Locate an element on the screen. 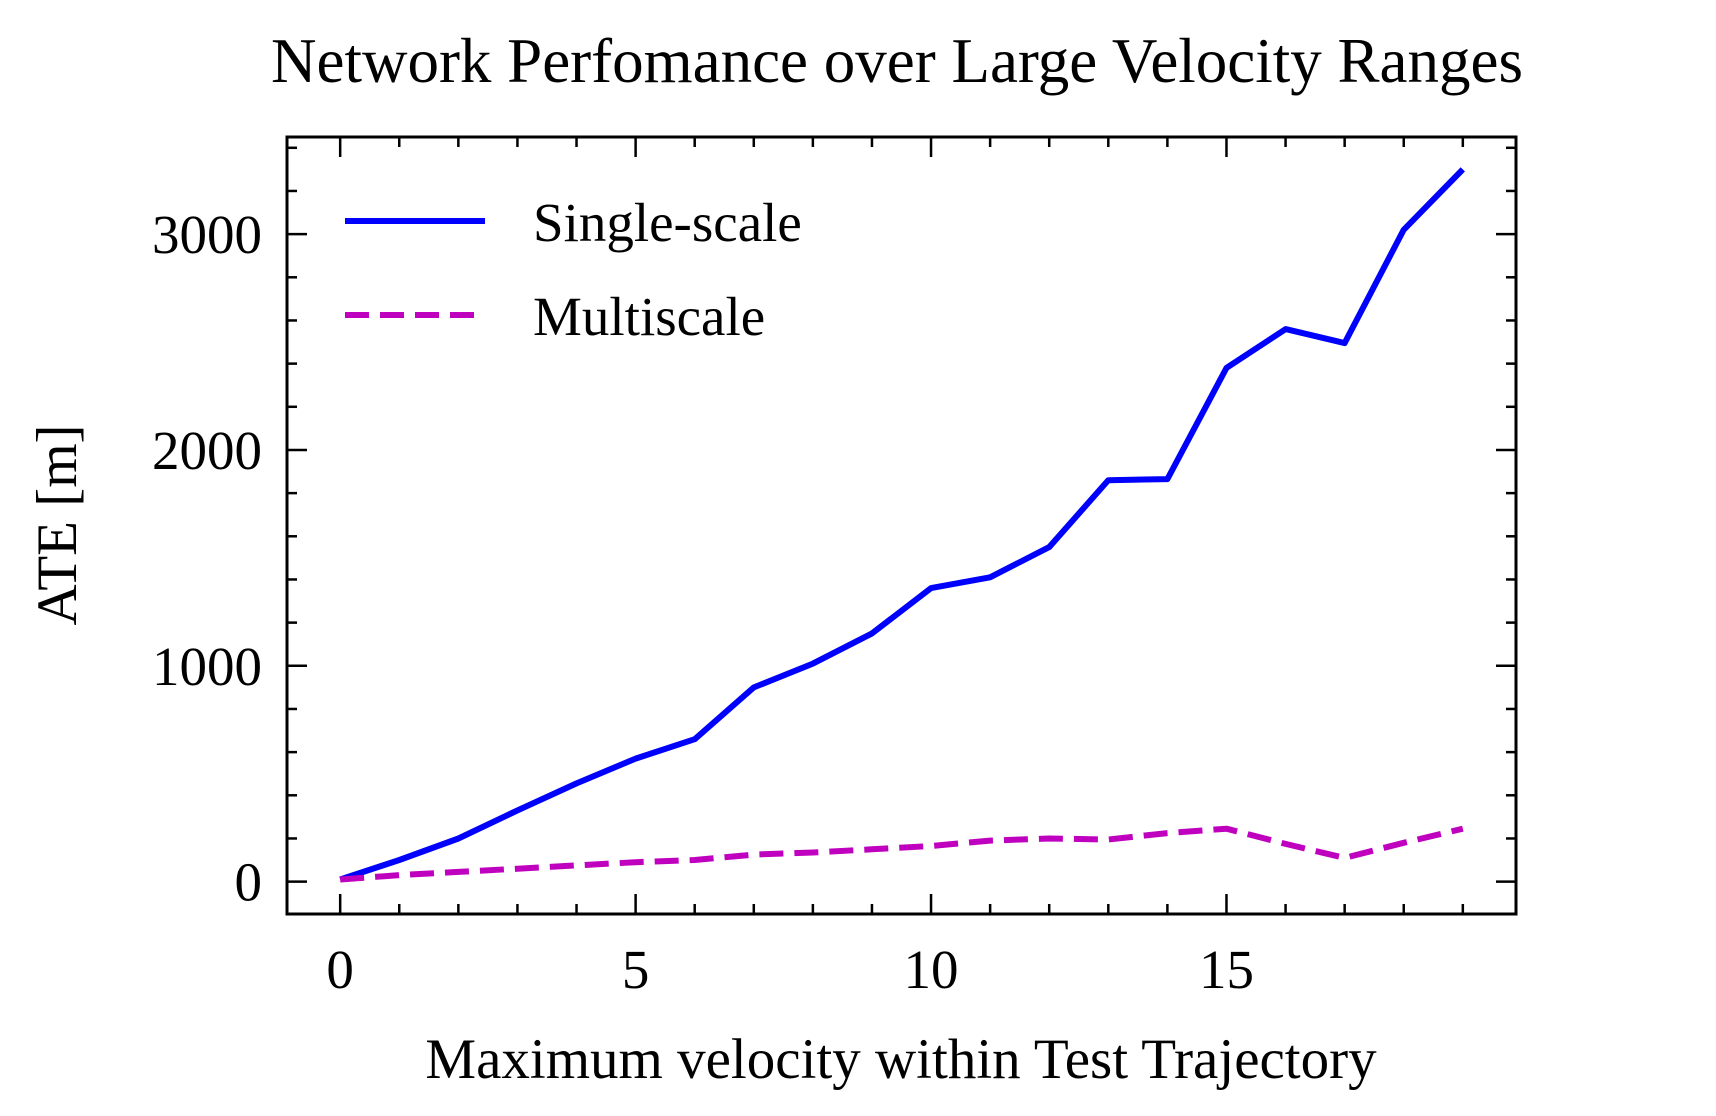 Image resolution: width=1716 pixels, height=1116 pixels. x-tick-label: 15 is located at coordinates (1226, 969).